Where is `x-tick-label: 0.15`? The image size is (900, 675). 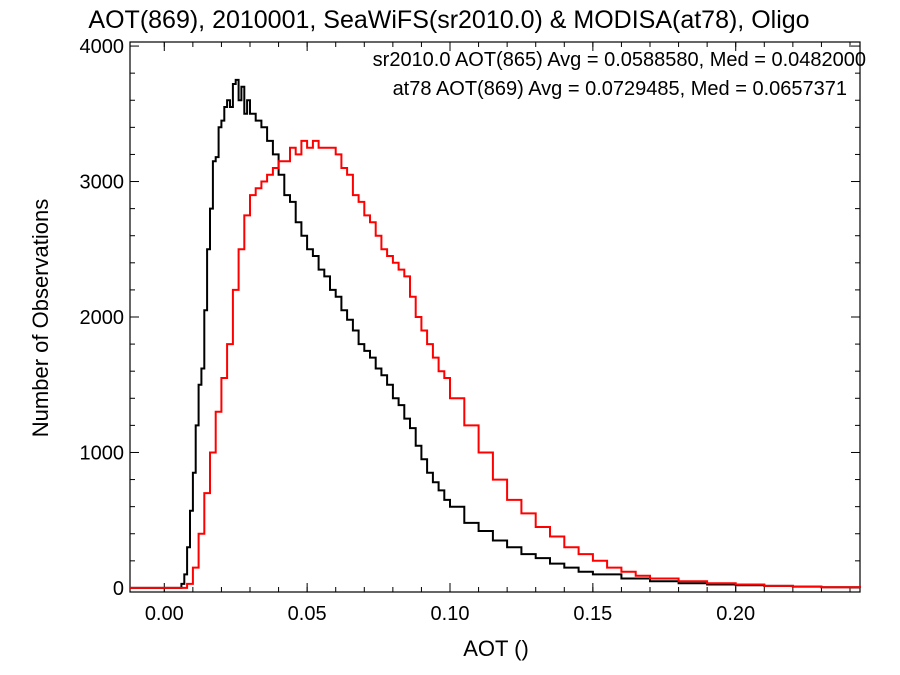 x-tick-label: 0.15 is located at coordinates (592, 614).